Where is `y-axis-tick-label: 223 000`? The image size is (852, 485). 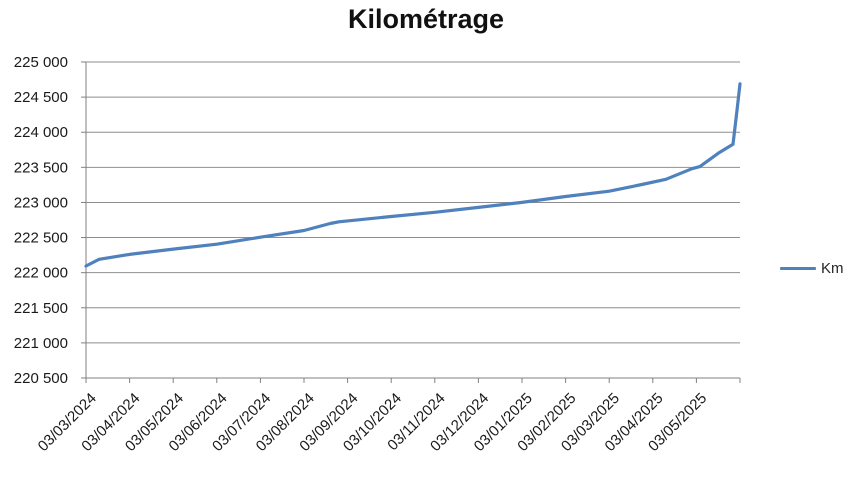 y-axis-tick-label: 223 000 is located at coordinates (41, 202).